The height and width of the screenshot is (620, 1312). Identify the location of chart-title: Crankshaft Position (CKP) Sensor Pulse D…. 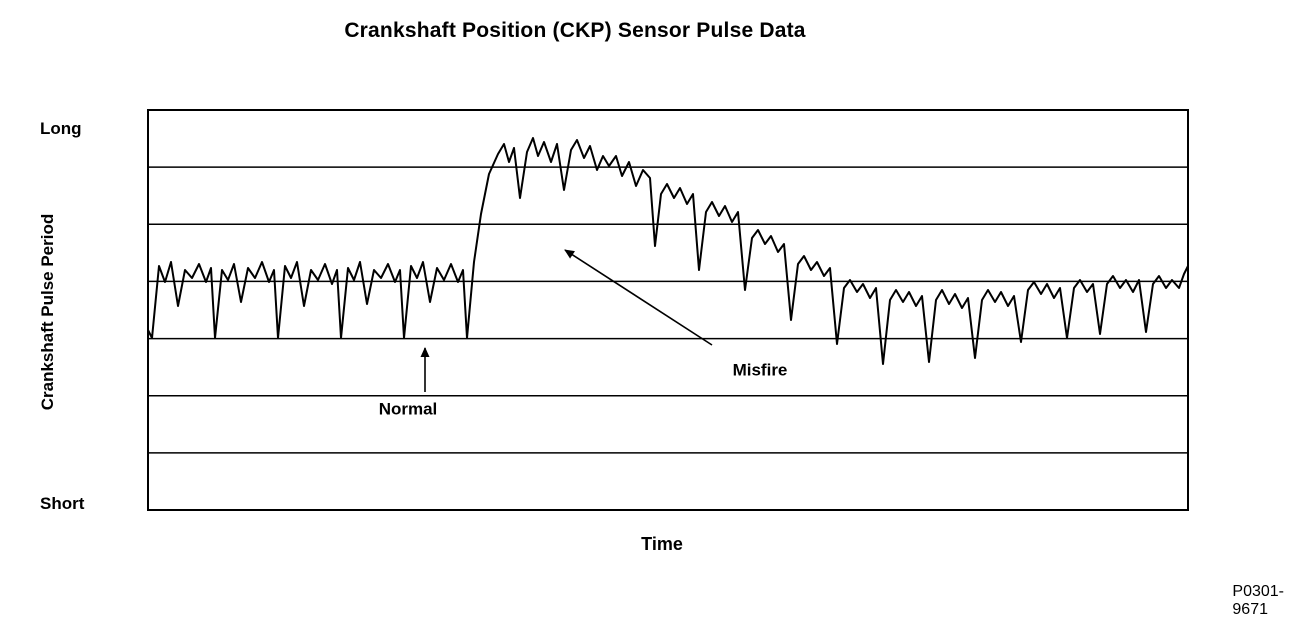
(575, 30).